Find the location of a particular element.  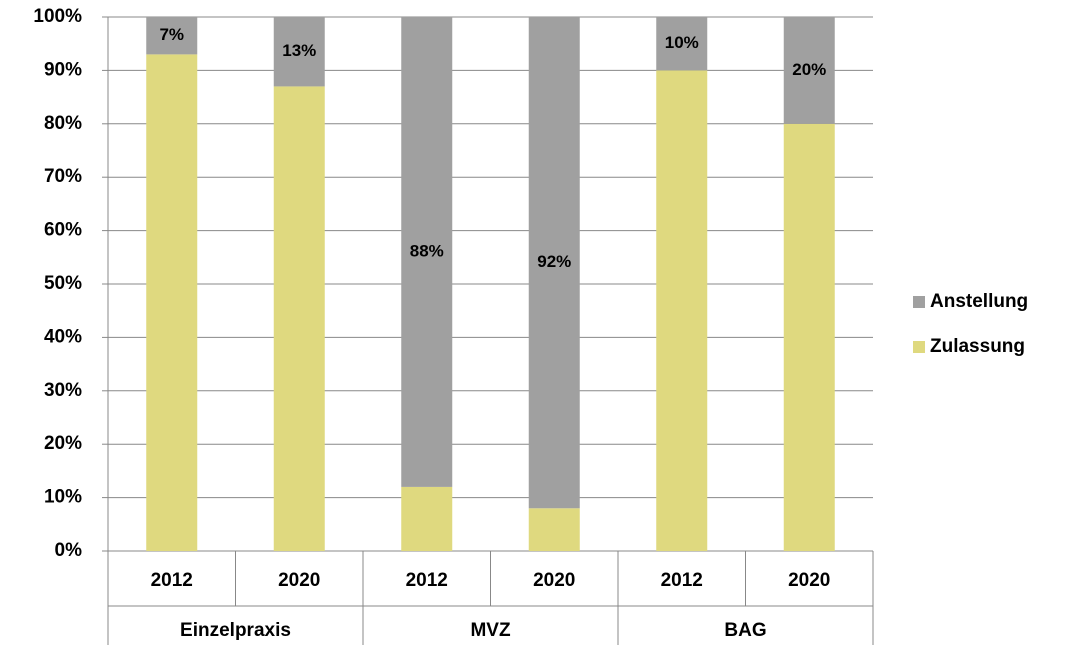

data-label: 7% is located at coordinates (171, 34).